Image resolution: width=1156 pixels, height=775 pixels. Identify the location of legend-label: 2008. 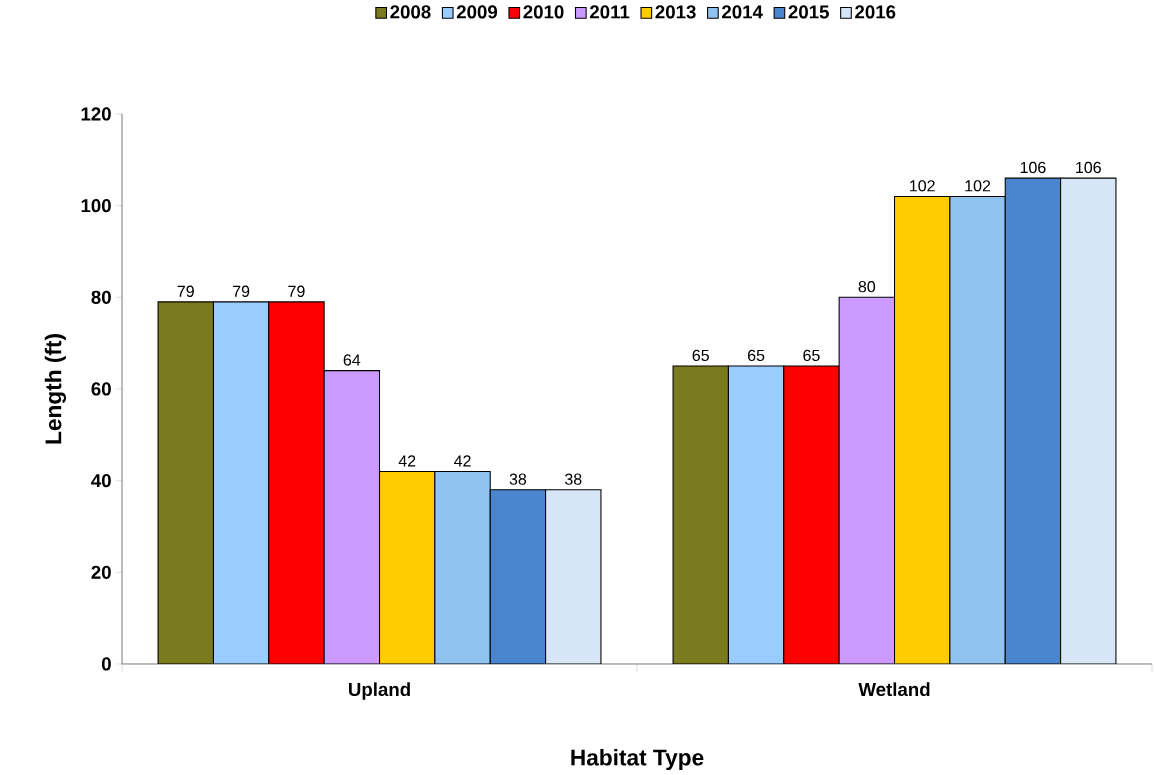
(410, 12).